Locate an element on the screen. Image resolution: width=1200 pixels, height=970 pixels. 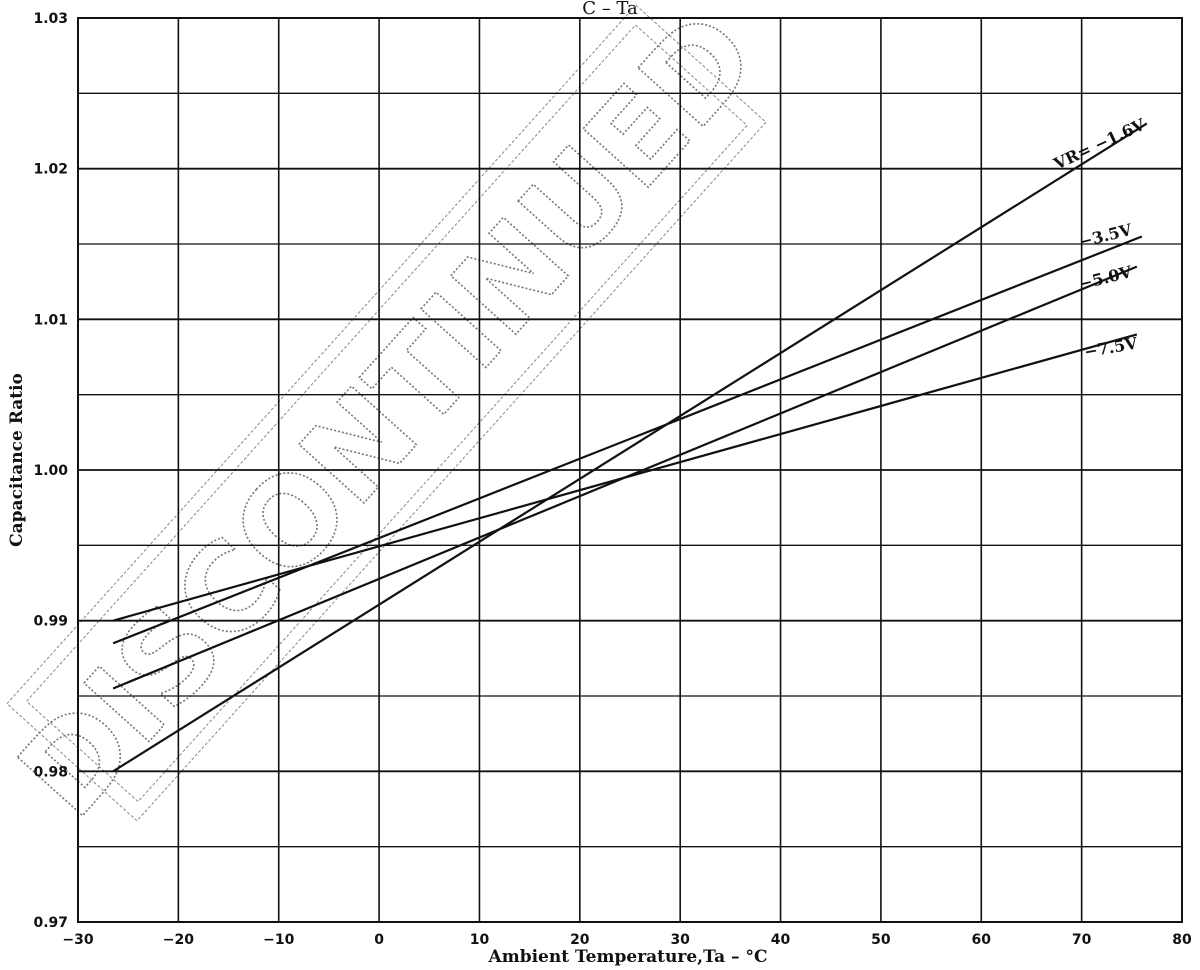
x-tick-label: 80 is located at coordinates (1182, 940).